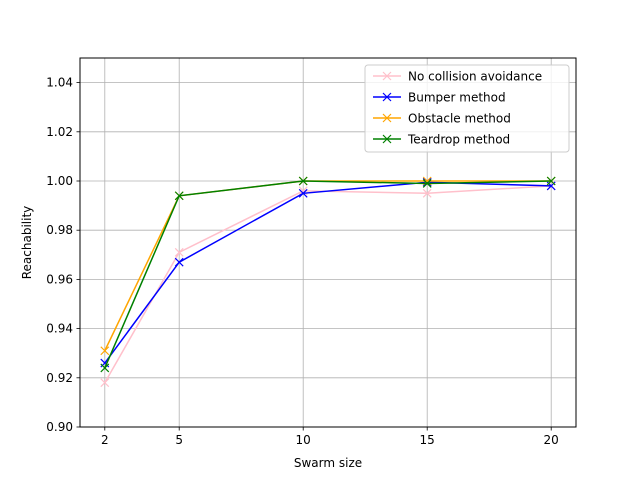 This screenshot has height=484, width=640. Describe the element at coordinates (27, 243) in the screenshot. I see `y-axis-label: Reachability` at that location.